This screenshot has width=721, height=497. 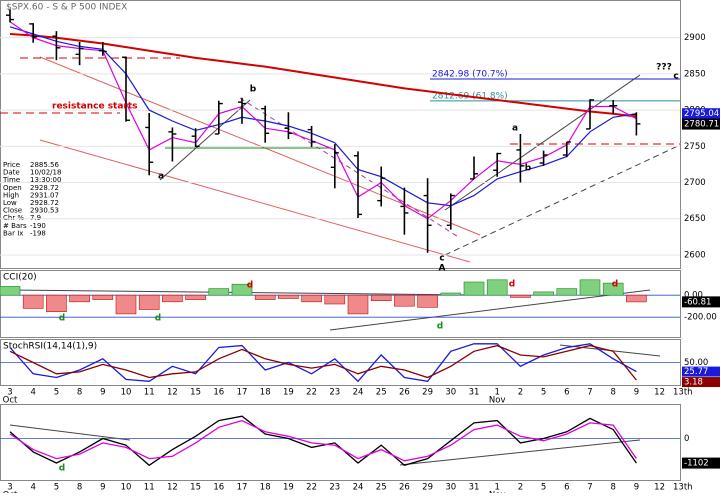 What do you see at coordinates (696, 372) in the screenshot?
I see `last-value: 25.77` at bounding box center [696, 372].